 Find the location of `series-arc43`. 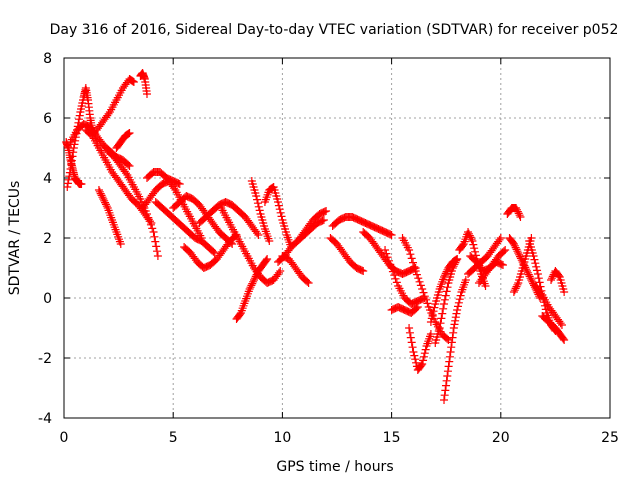

series-arc43 is located at coordinates (558, 281).